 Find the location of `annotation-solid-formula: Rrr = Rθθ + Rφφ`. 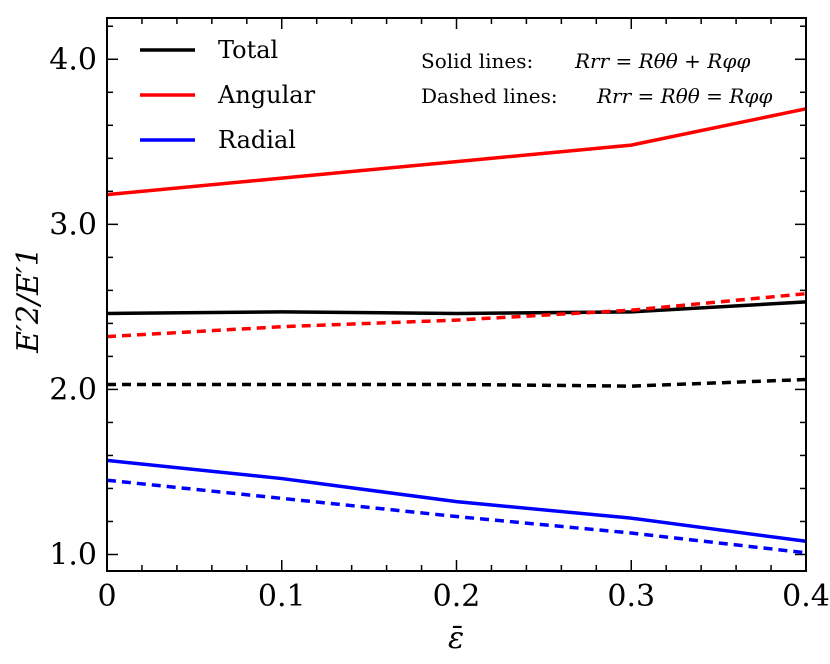

annotation-solid-formula: Rrr = Rθθ + Rφφ is located at coordinates (662, 61).